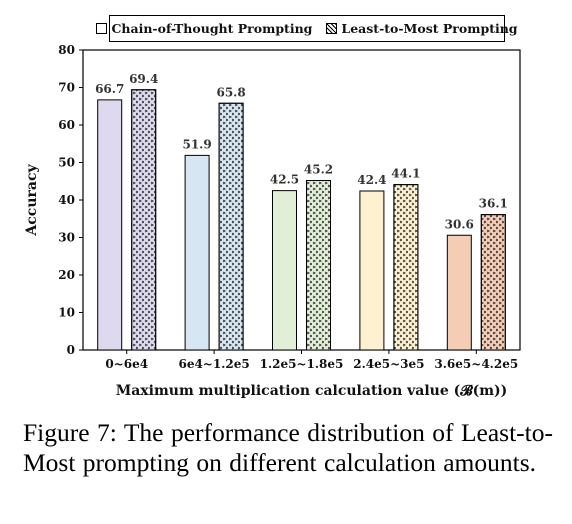 The width and height of the screenshot is (572, 524). I want to click on y-axis-label: Accuracy, so click(32, 200).